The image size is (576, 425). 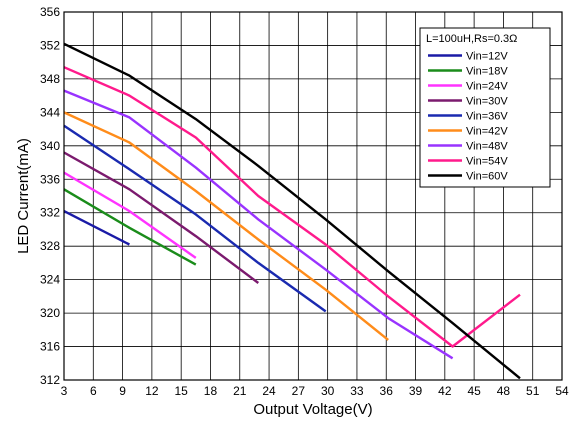 What do you see at coordinates (487, 87) in the screenshot?
I see `legend-label: Vin=24V` at bounding box center [487, 87].